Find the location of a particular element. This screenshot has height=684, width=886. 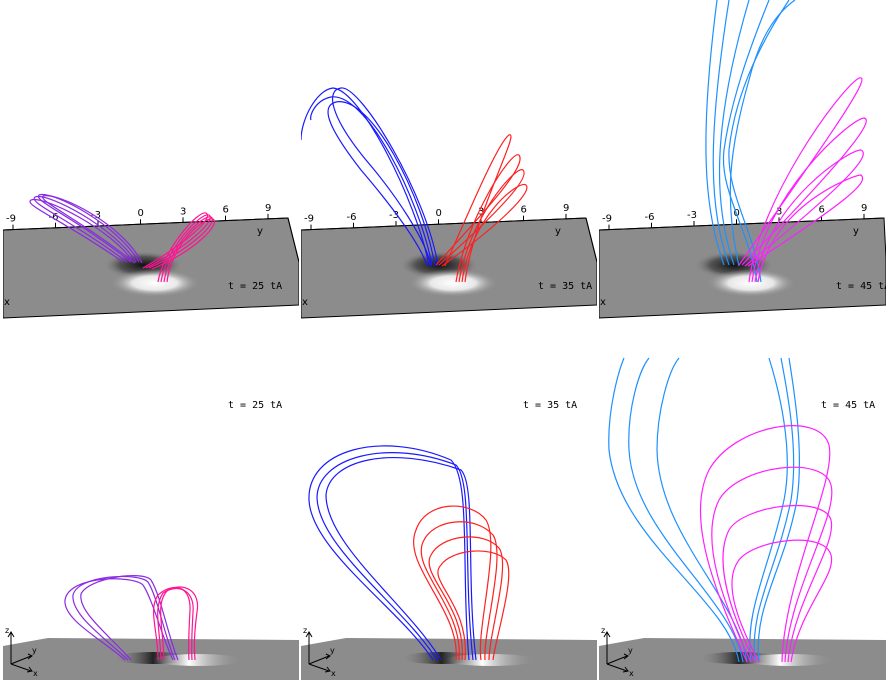

top-plot-2: -9 -6 -3 0 3 6 9 y x is located at coordinates (449, 203).